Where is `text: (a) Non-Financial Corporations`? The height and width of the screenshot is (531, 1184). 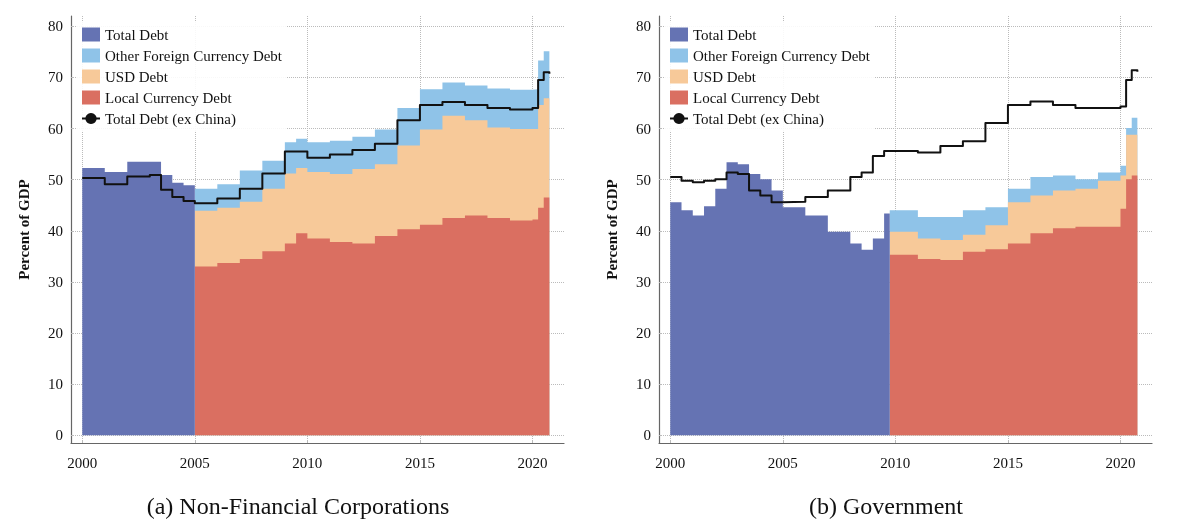
text: (a) Non-Financial Corporations is located at coordinates (298, 506).